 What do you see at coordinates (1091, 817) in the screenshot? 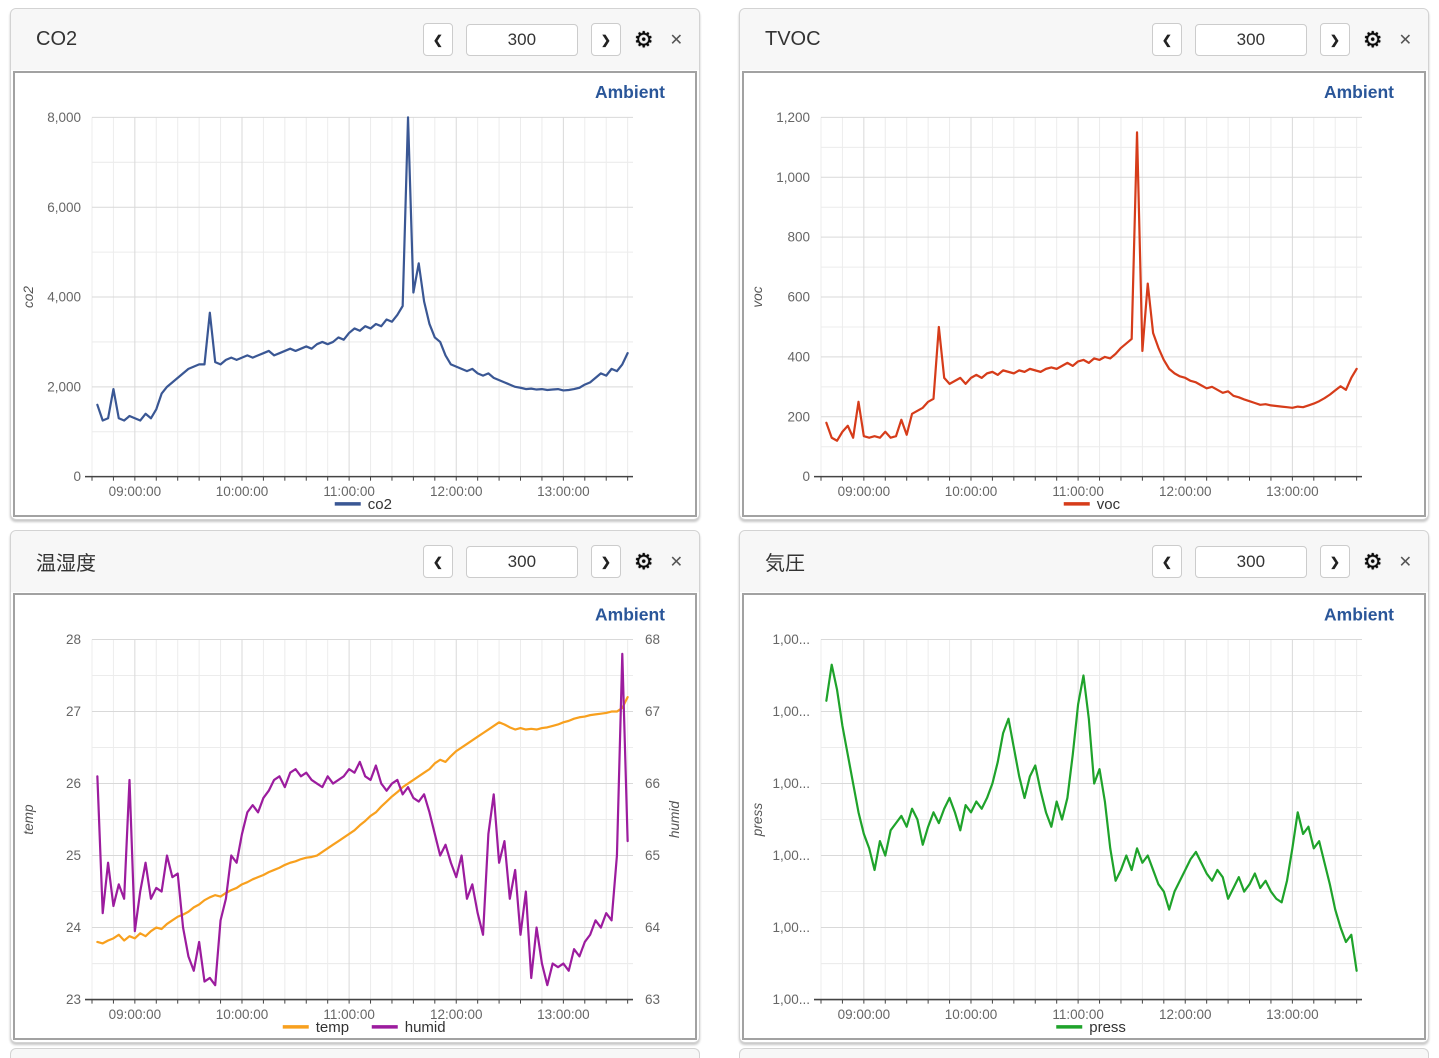
I see `series-line-press` at bounding box center [1091, 817].